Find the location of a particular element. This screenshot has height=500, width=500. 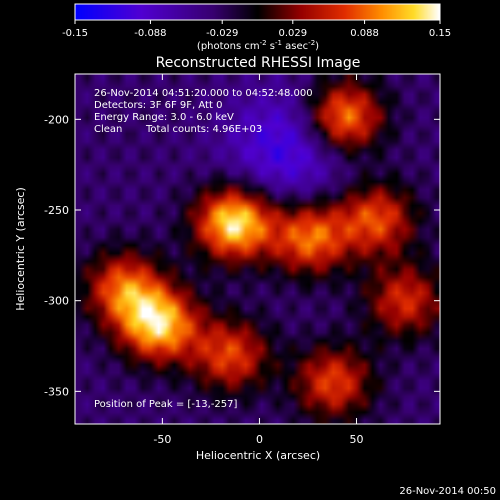

algorithm-text: Clean is located at coordinates (108, 129).